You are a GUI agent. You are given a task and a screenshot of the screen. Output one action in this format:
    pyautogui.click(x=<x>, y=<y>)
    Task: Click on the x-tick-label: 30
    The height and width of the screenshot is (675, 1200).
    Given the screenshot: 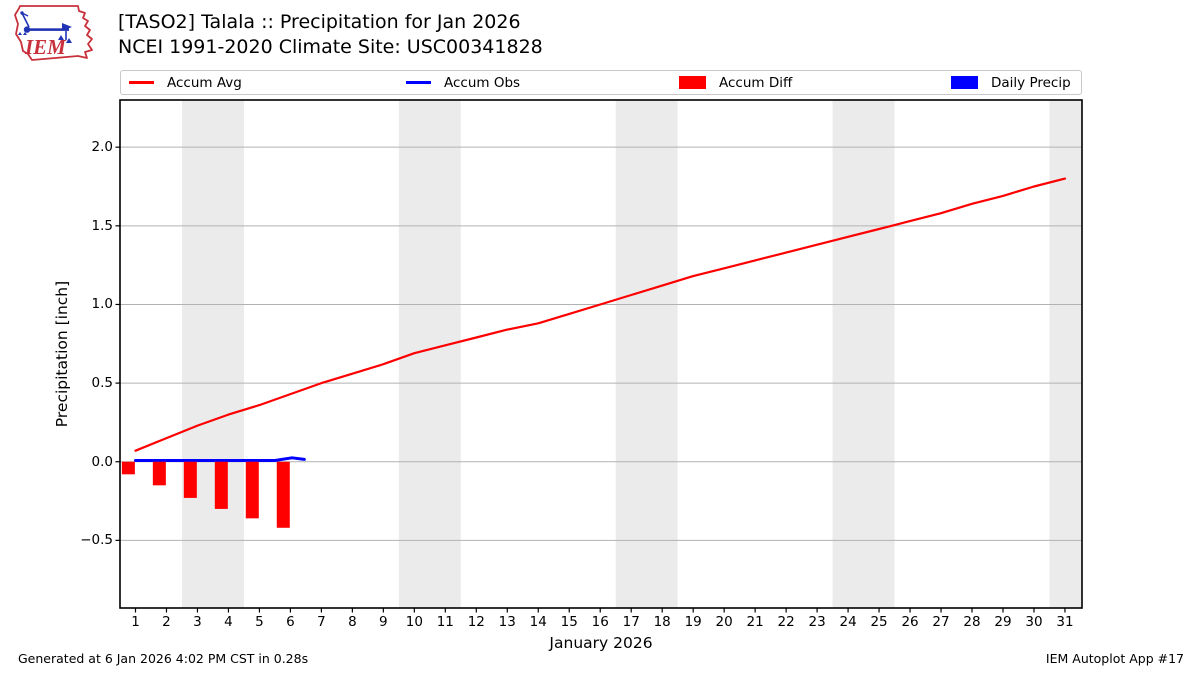 What is the action you would take?
    pyautogui.click(x=1034, y=622)
    